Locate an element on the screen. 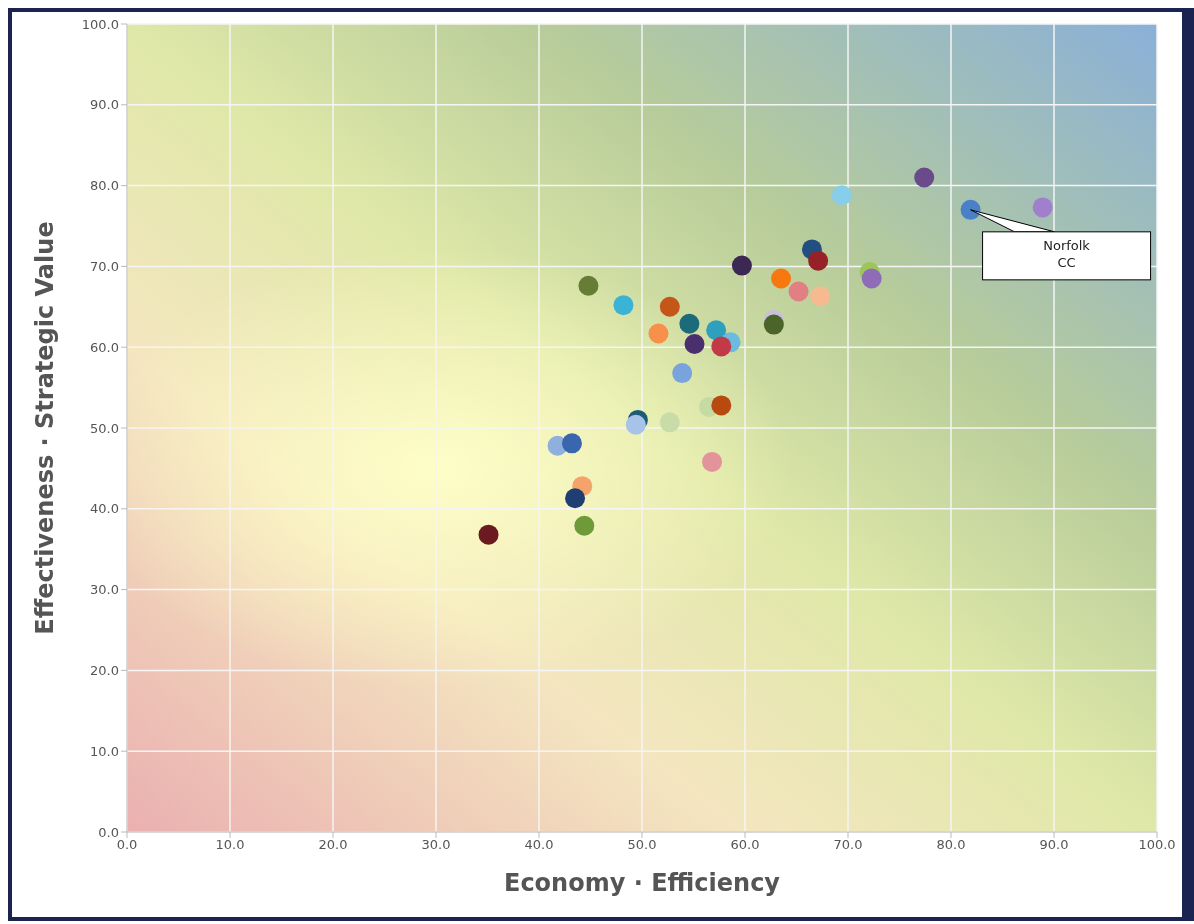  y-tick-label: 30.0 is located at coordinates (104, 590).